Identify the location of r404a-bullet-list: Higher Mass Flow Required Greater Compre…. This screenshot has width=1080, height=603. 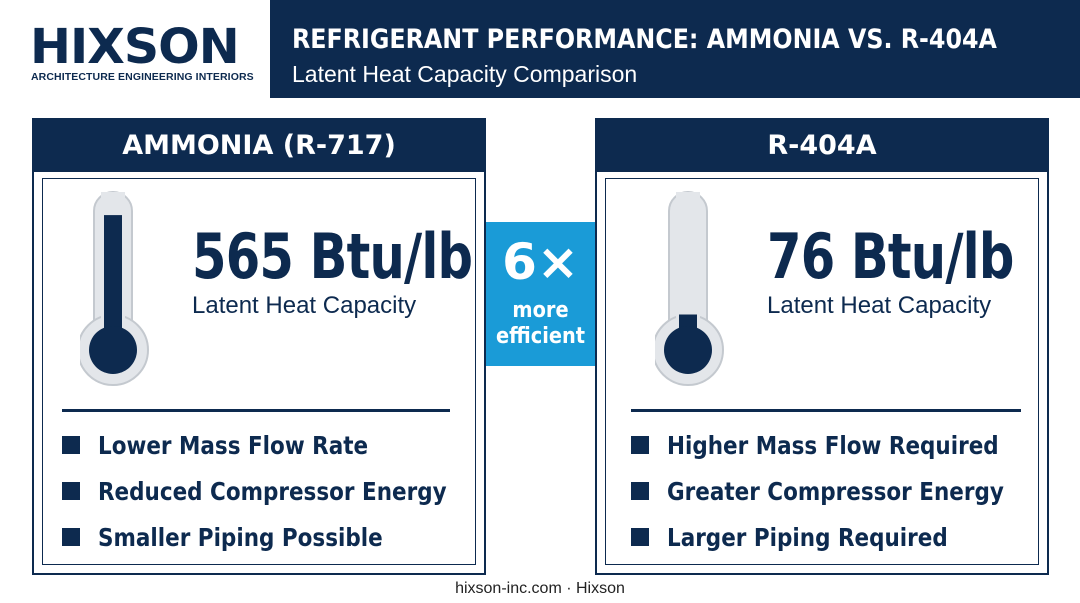
(845, 496).